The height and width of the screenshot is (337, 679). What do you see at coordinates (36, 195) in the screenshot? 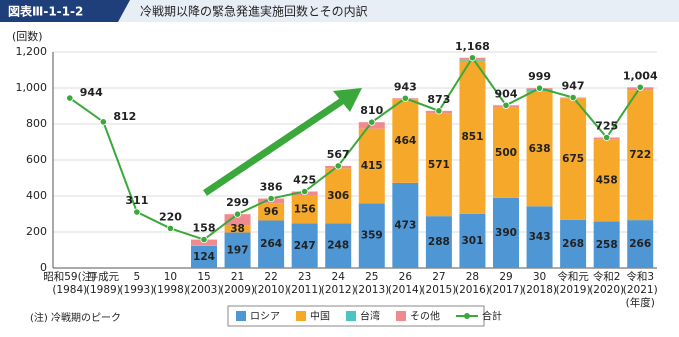
I see `y-tick-label: 400` at bounding box center [36, 195].